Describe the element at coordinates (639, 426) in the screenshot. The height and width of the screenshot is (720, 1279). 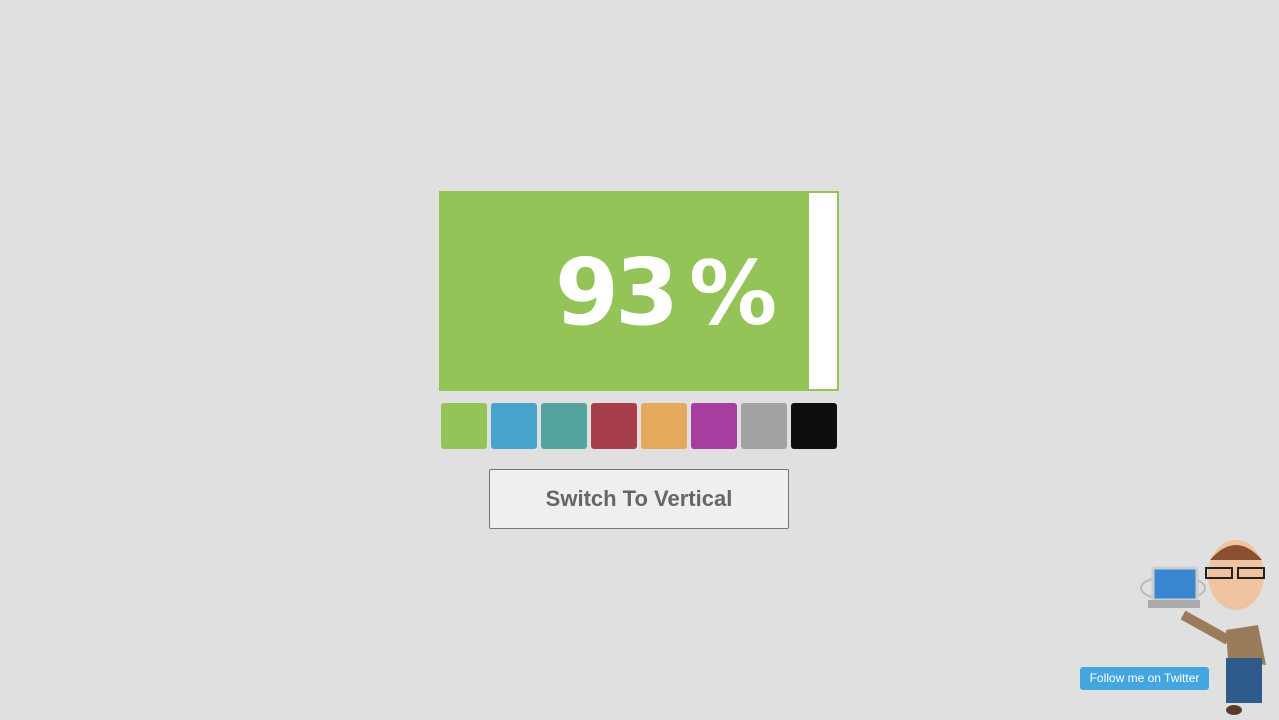
I see `color-swatches` at that location.